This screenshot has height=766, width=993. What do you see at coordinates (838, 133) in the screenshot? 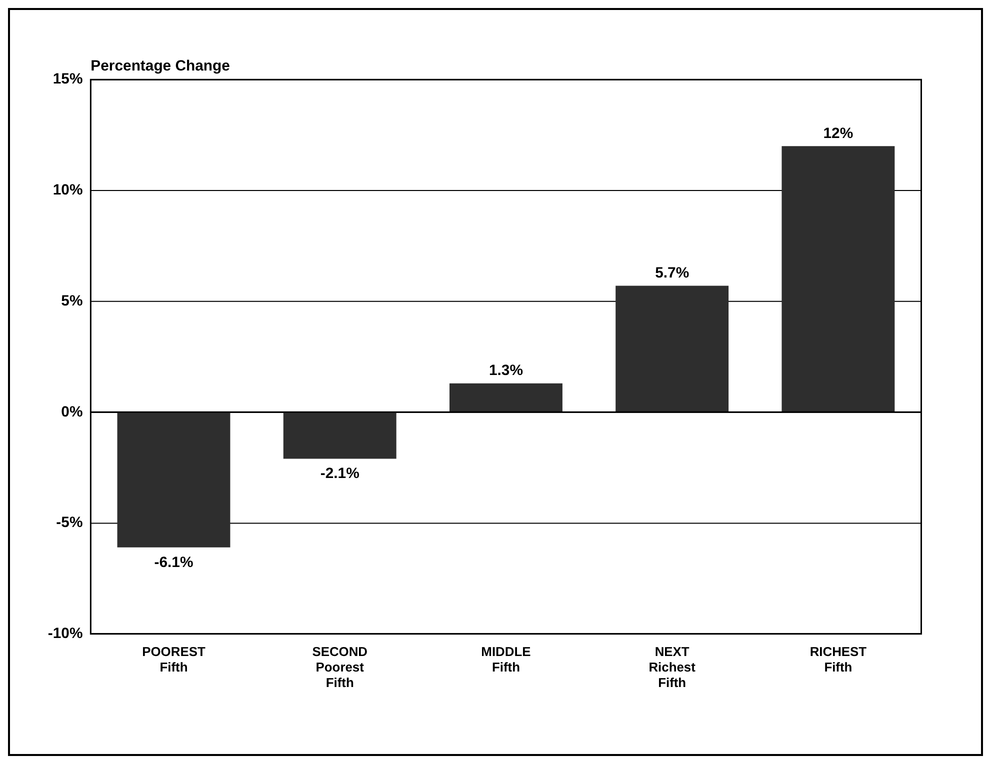
I see `data-label: 12%` at bounding box center [838, 133].